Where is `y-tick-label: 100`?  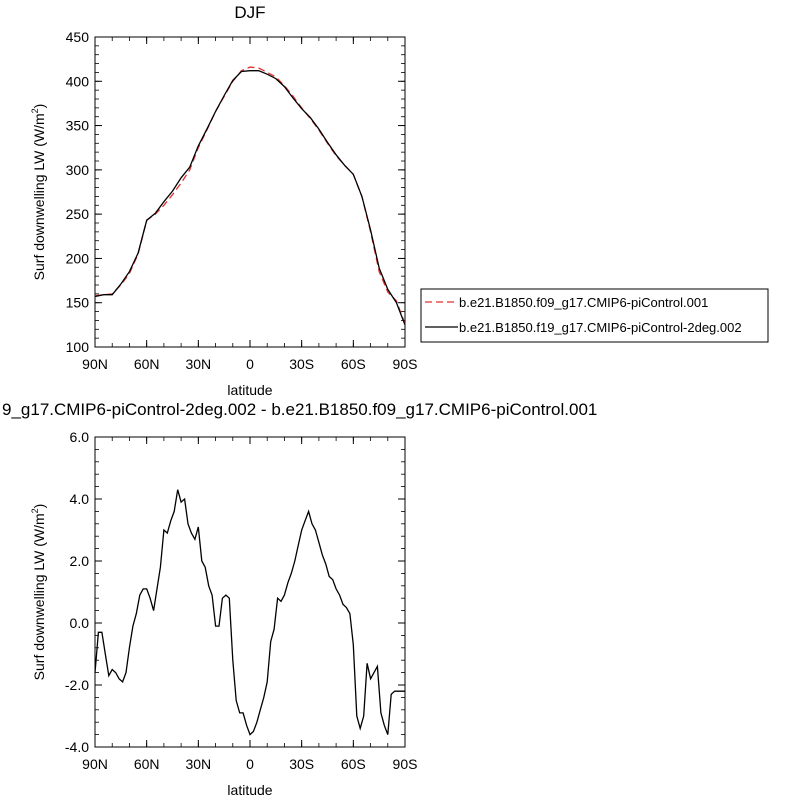
y-tick-label: 100 is located at coordinates (78, 347).